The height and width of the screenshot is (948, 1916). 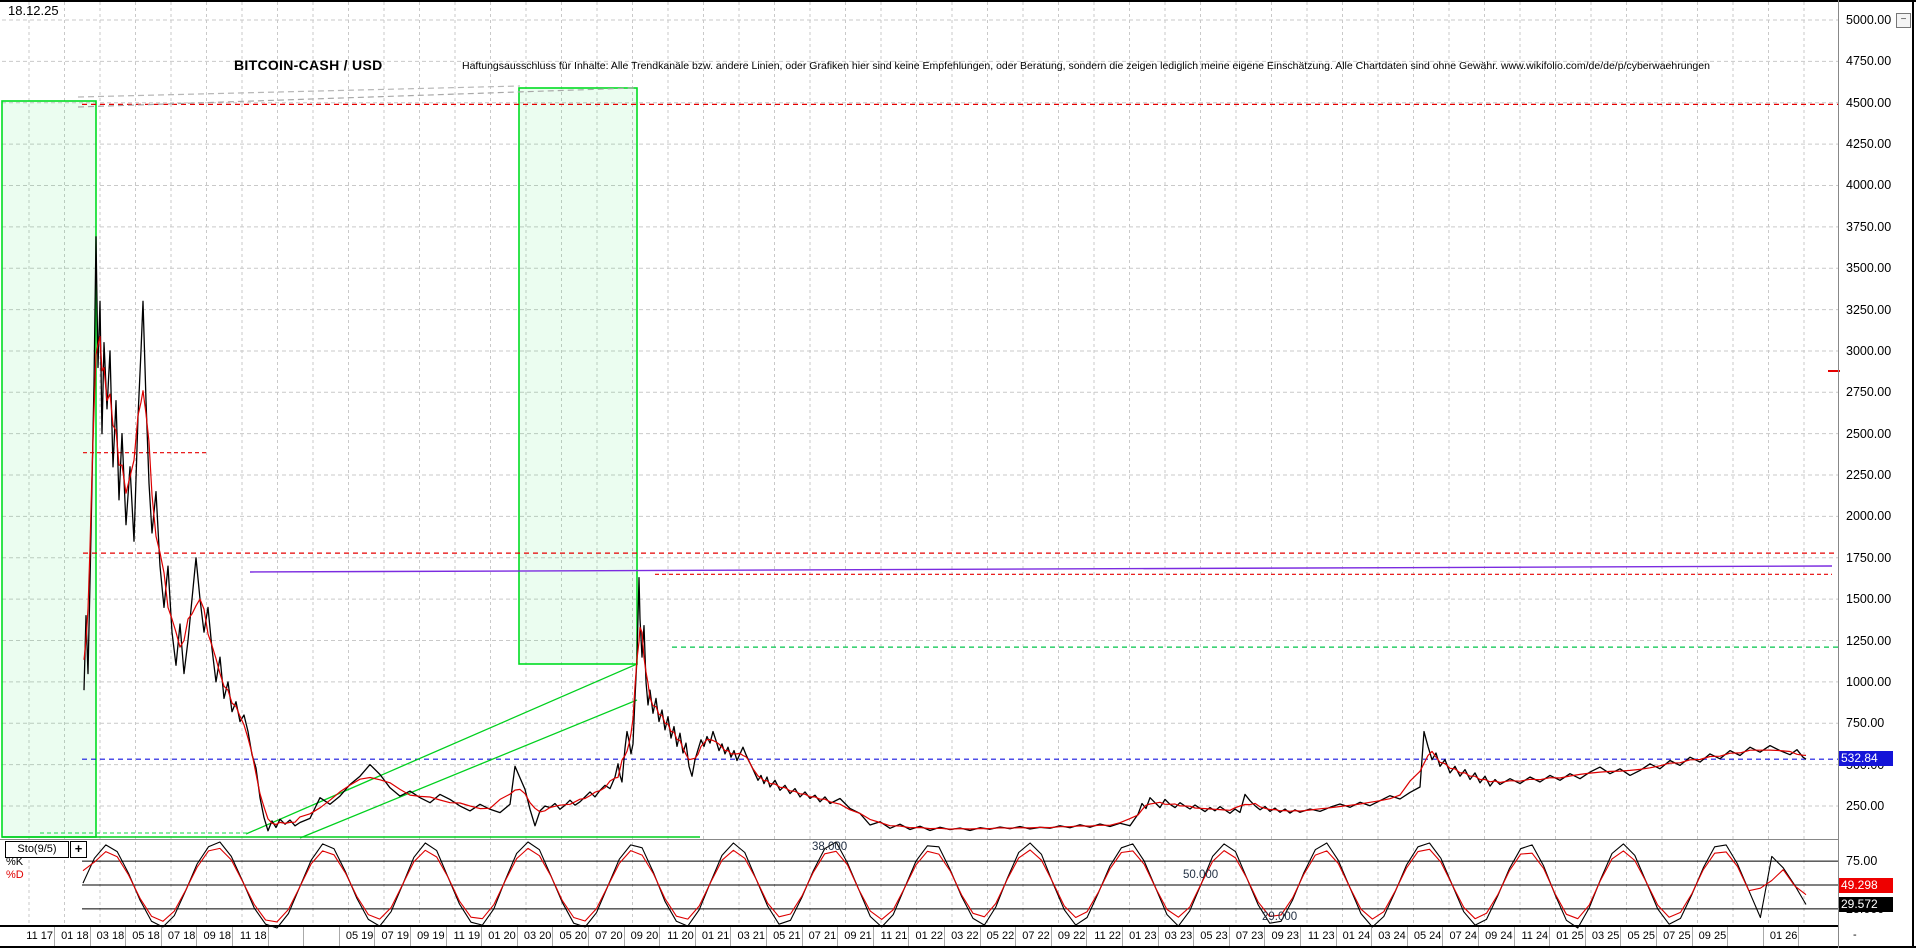 I want to click on date-axis-label: 03 24, so click(x=1392, y=936).